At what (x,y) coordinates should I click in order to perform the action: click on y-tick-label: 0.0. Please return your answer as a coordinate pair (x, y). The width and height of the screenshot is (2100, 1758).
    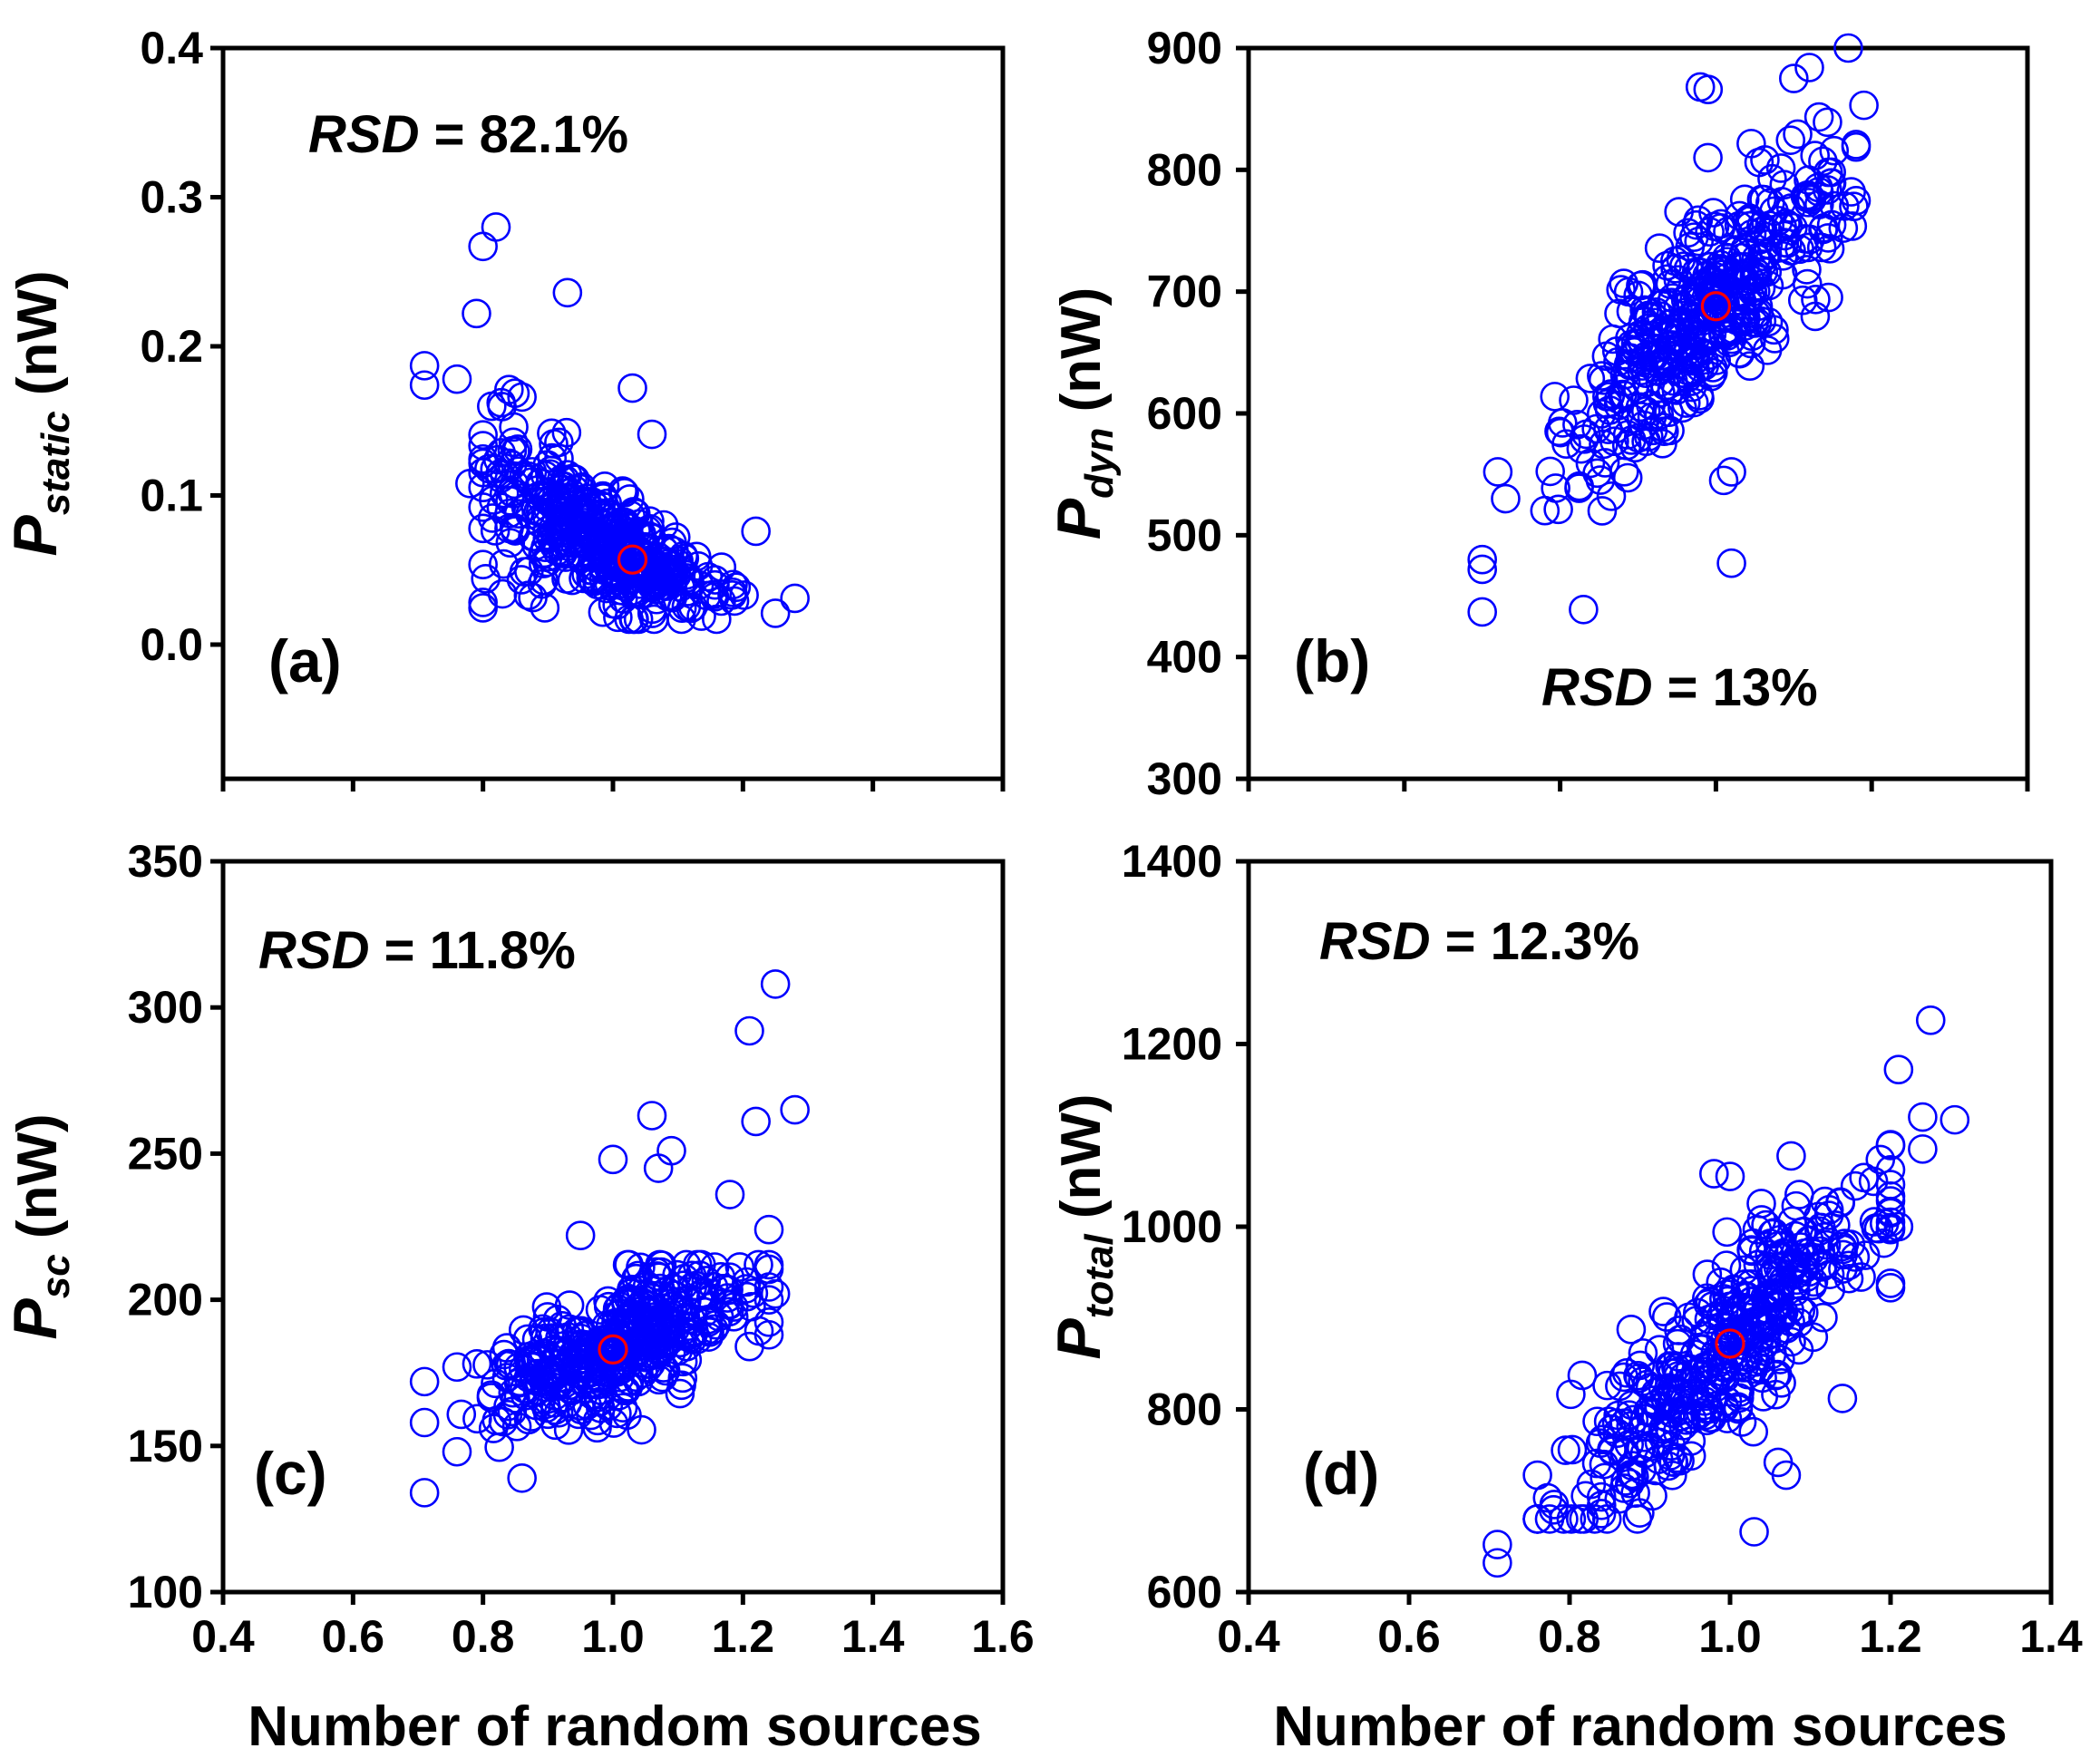
    Looking at the image, I should click on (171, 644).